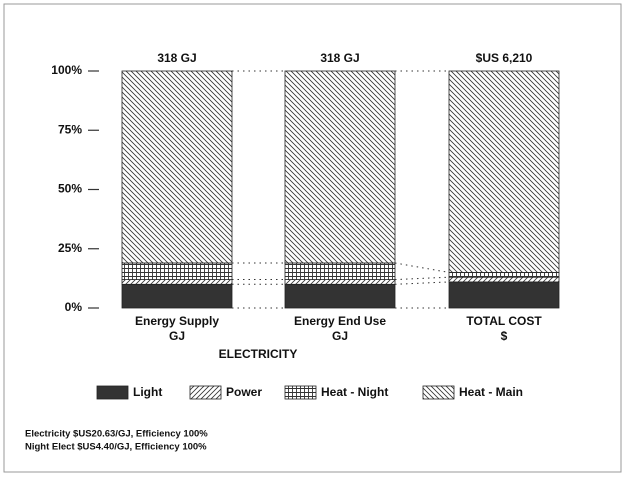 The image size is (626, 480). Describe the element at coordinates (70, 189) in the screenshot. I see `y-tick-label: 50%` at that location.